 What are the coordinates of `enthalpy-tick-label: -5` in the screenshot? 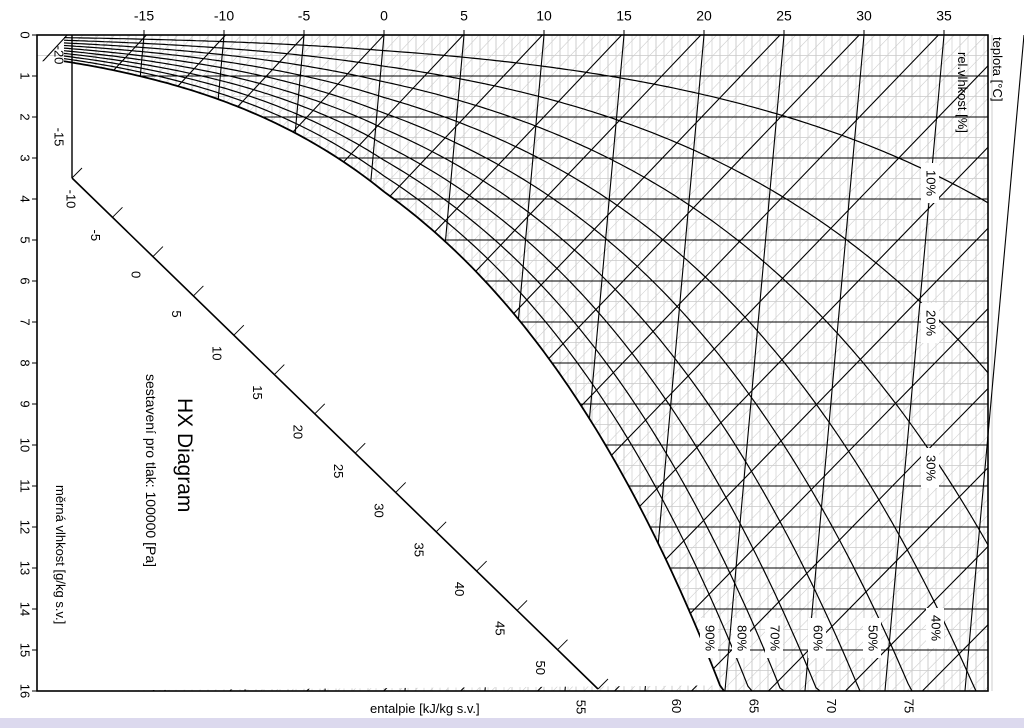 It's located at (95, 236).